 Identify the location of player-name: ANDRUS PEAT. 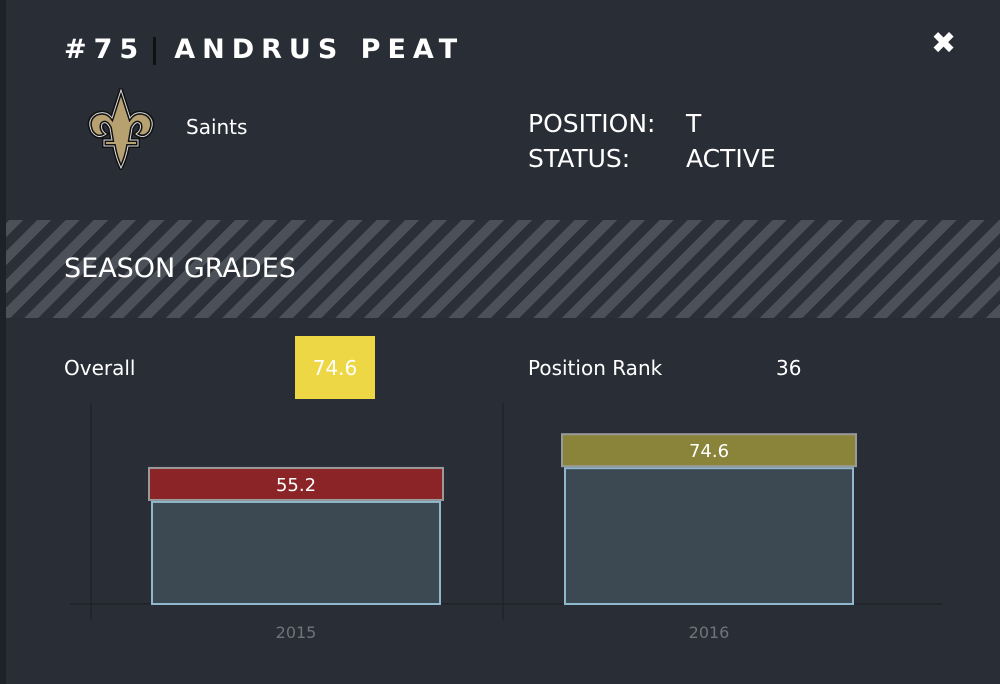
(319, 49).